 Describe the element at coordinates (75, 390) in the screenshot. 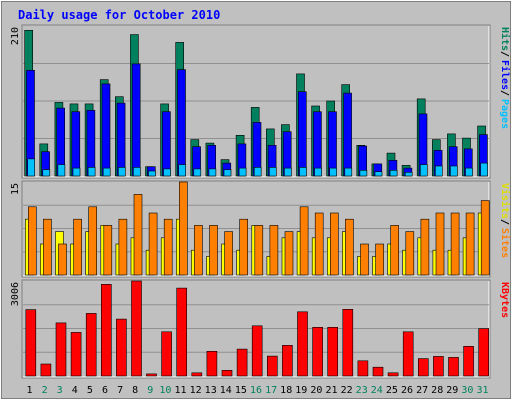

I see `x-tick-label-4: 4` at that location.